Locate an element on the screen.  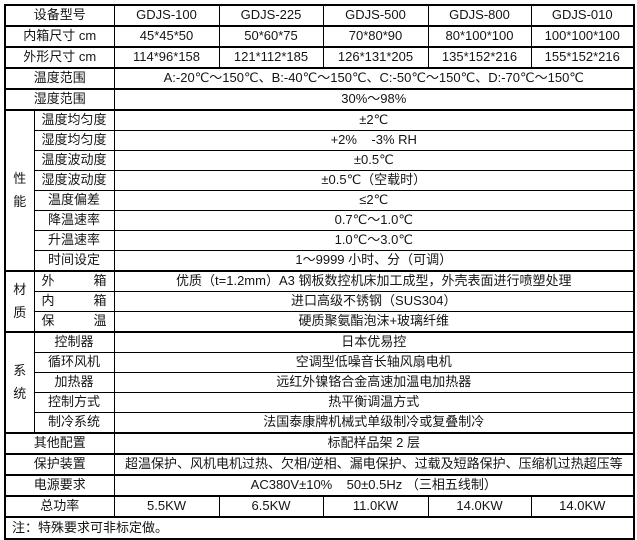
system-value: 热平衡调温方式 is located at coordinates (374, 402).